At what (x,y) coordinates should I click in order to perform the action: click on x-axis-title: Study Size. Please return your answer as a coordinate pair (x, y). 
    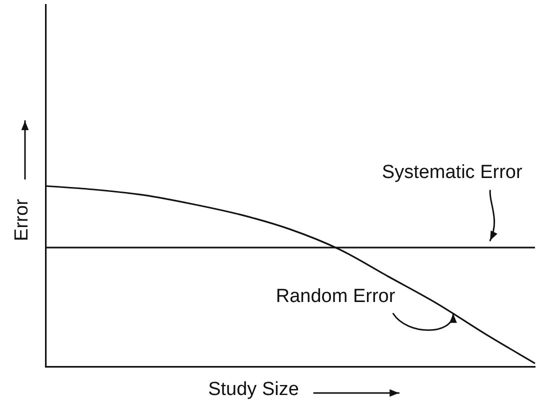
    Looking at the image, I should click on (253, 389).